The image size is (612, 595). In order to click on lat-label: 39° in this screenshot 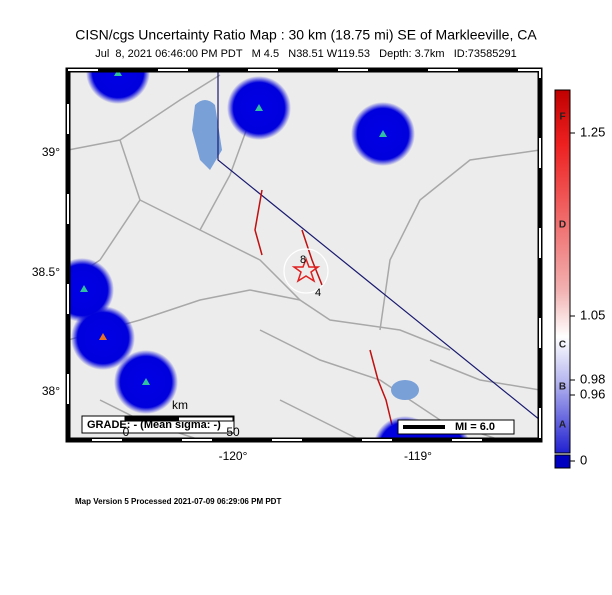, I will do `click(51, 152)`.